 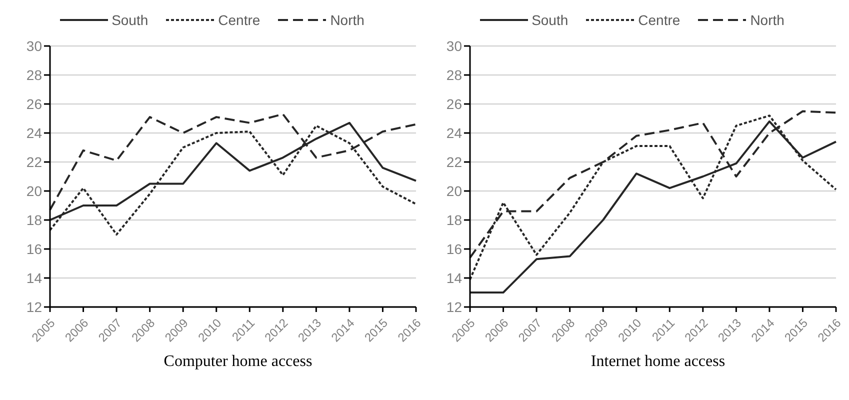 What do you see at coordinates (658, 362) in the screenshot?
I see `text: Internet home access` at bounding box center [658, 362].